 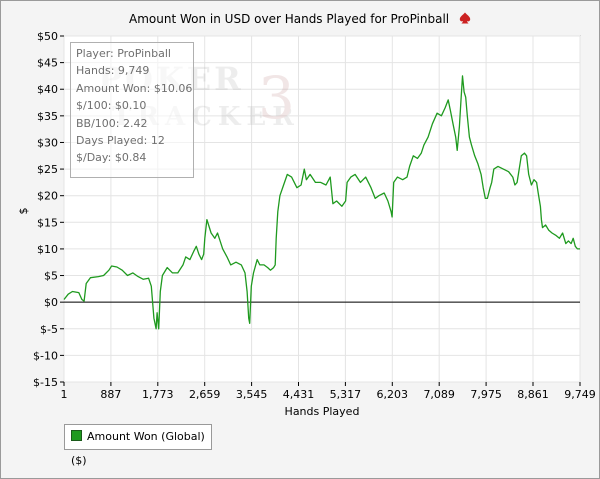 I want to click on x-tick-label: 6,203, so click(x=393, y=394).